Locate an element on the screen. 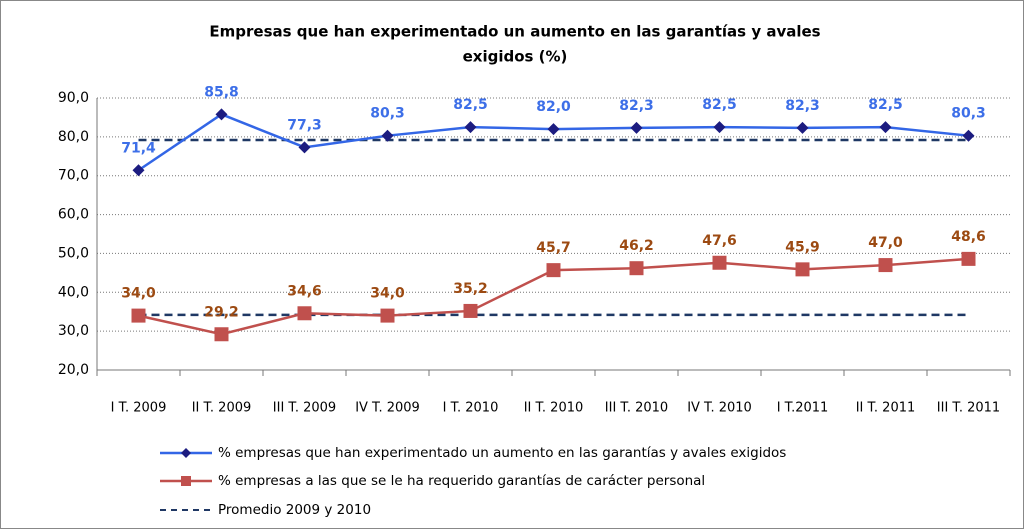 The height and width of the screenshot is (530, 1025). chart-title: exigidos (%) is located at coordinates (515, 57).